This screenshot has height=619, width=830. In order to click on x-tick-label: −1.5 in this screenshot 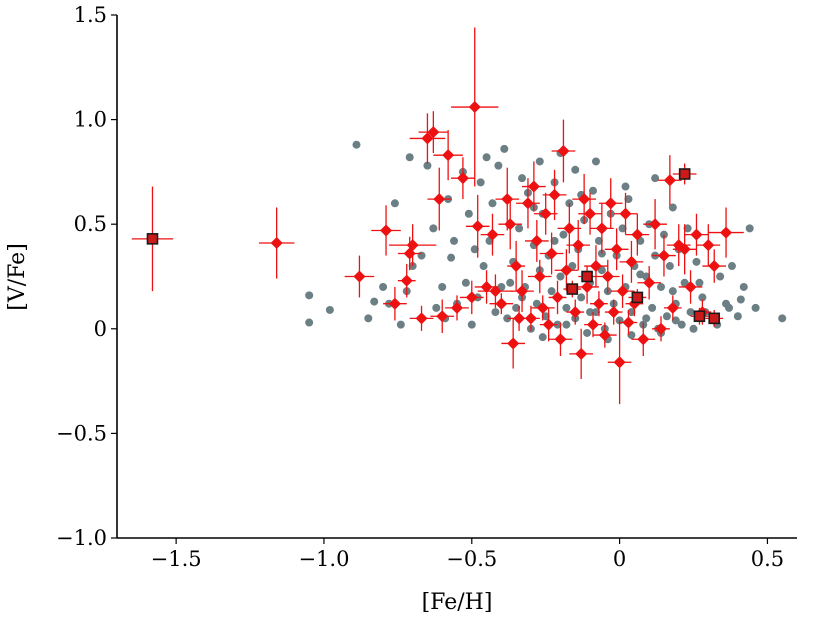, I will do `click(176, 559)`.